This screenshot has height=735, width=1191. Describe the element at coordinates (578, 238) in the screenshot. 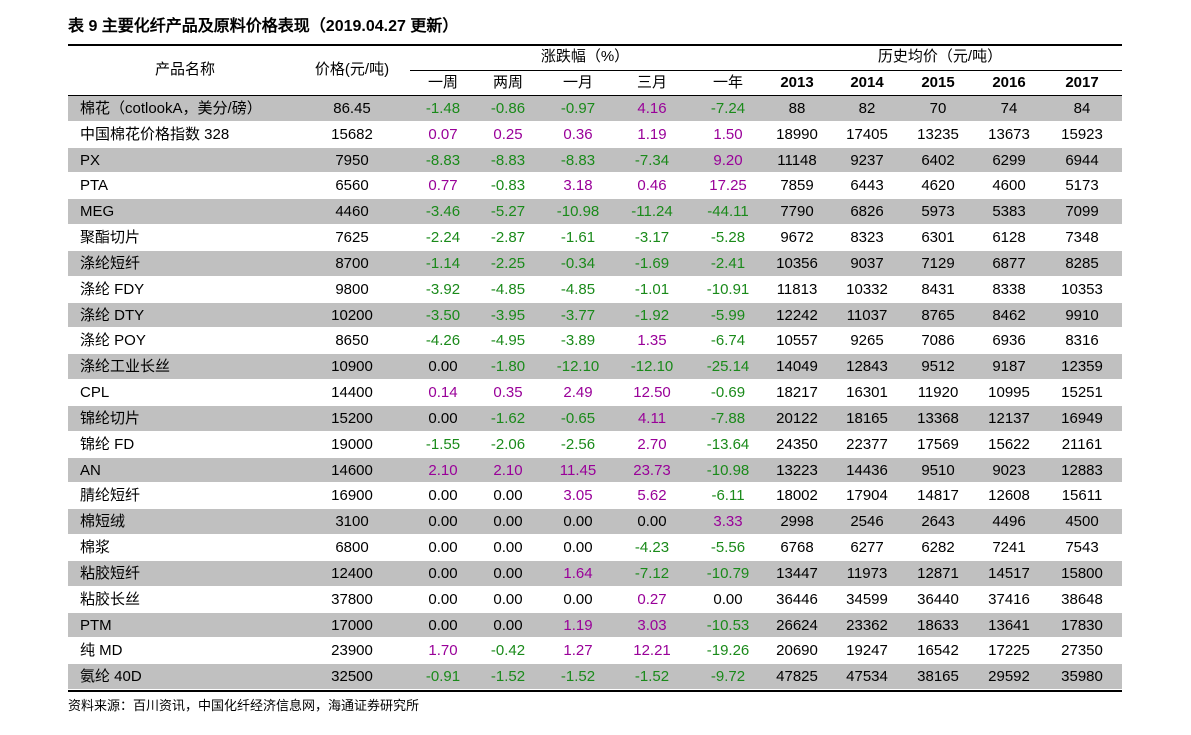

I see `change-cell: -1.61` at that location.